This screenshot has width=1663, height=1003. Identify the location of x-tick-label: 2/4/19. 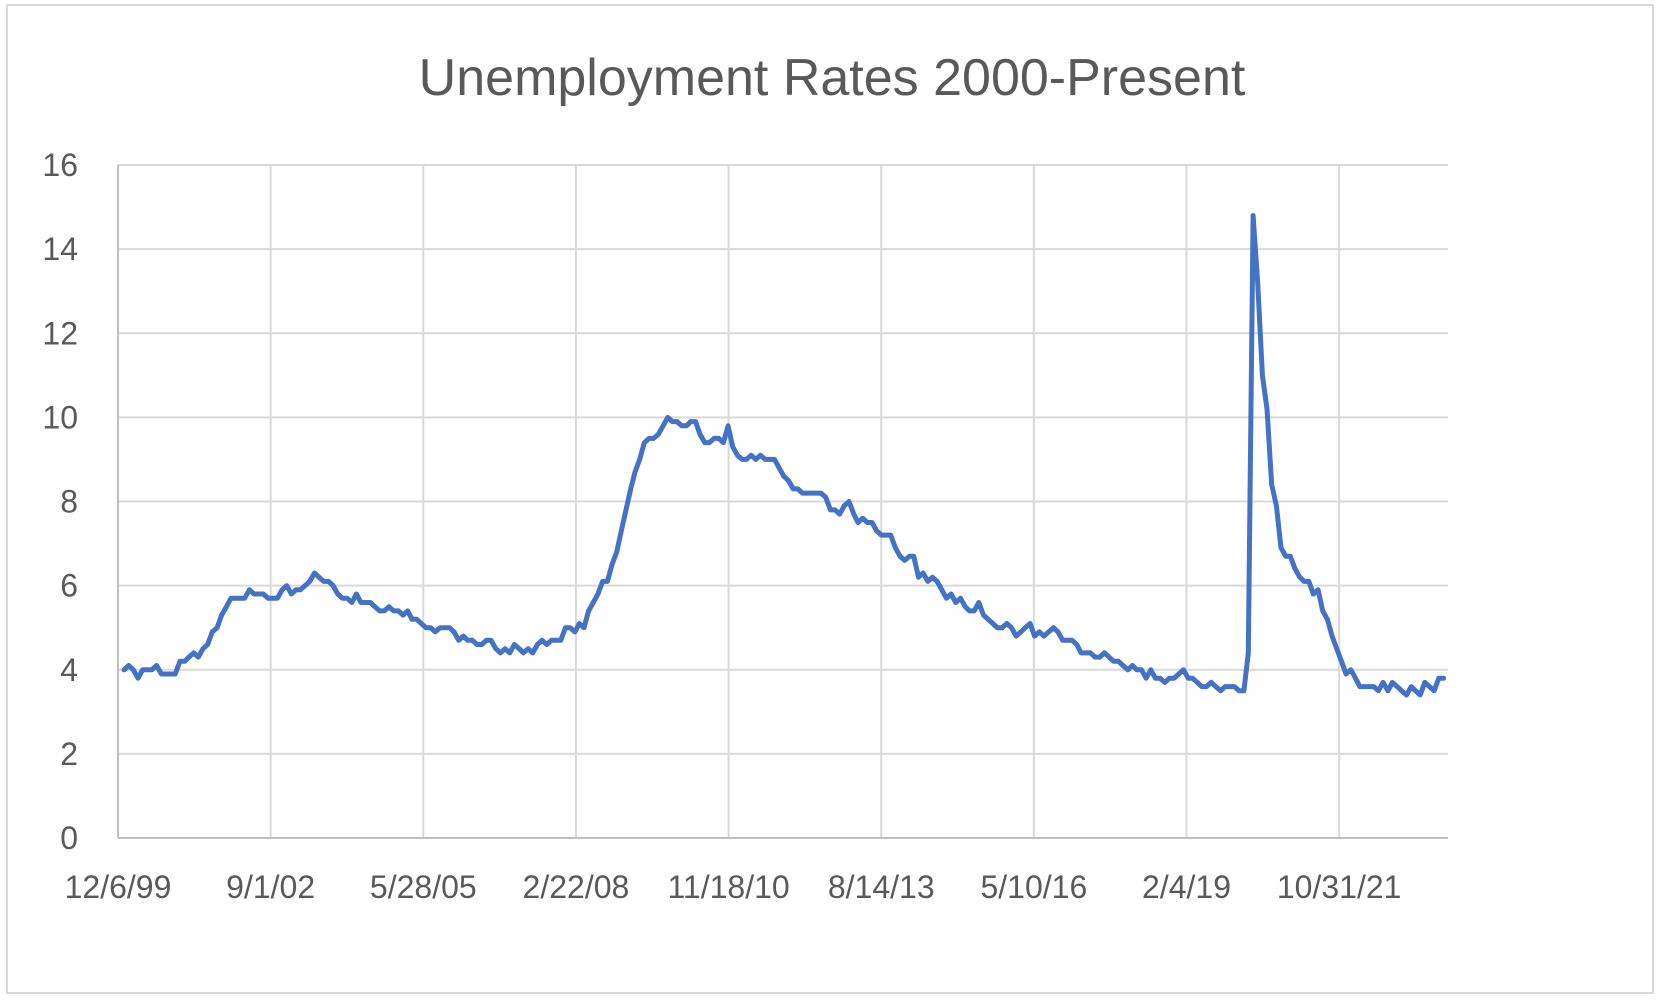
(1186, 887).